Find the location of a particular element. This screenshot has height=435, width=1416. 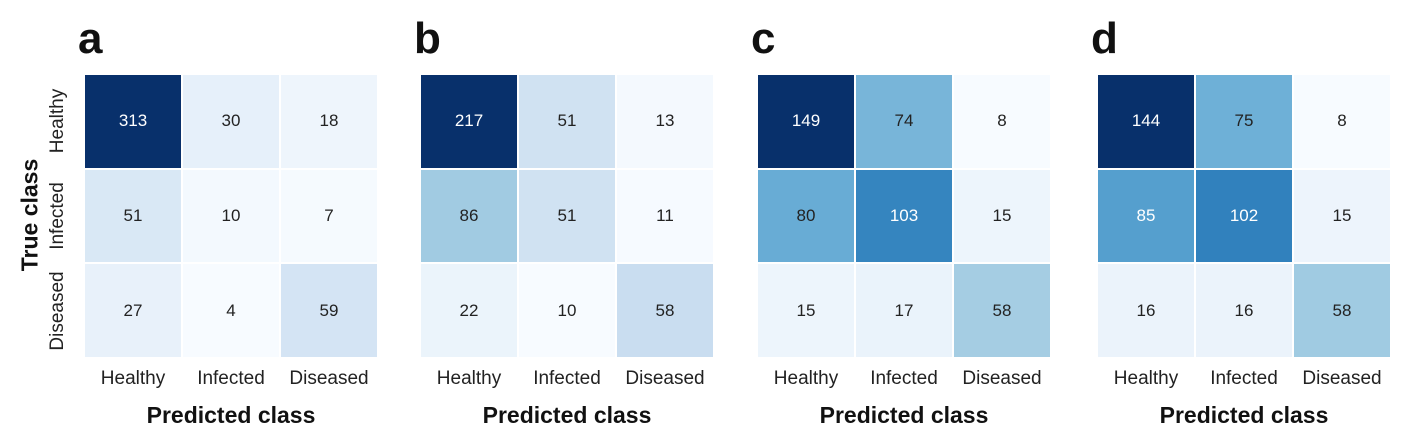

cell-value-label: 313 is located at coordinates (133, 121).